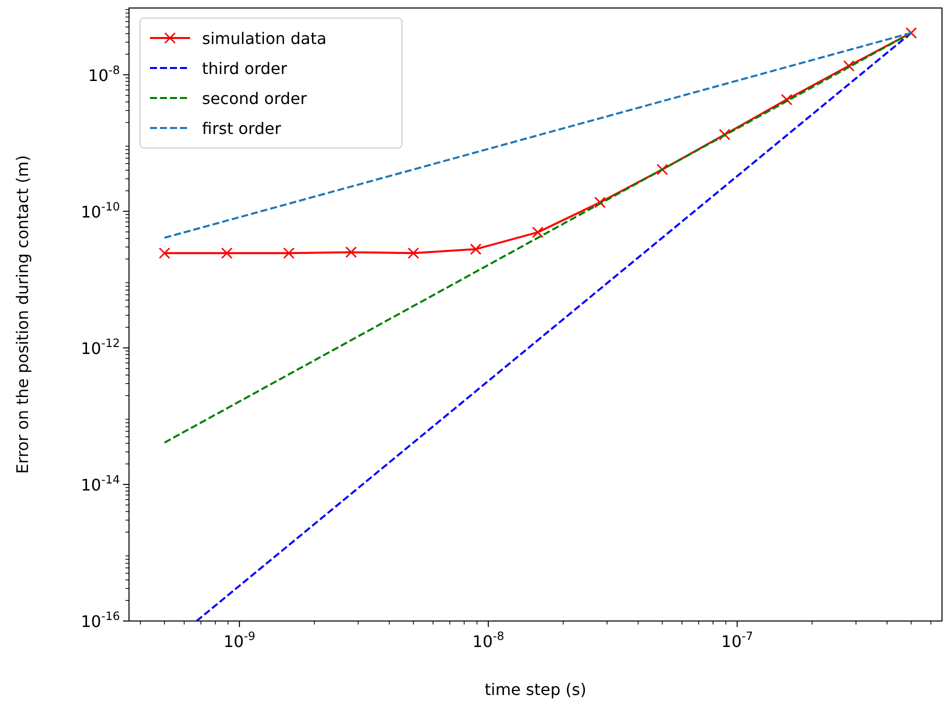 Image resolution: width=944 pixels, height=704 pixels. What do you see at coordinates (22, 314) in the screenshot?
I see `y-axis-title: Error on the position during contact (m)` at bounding box center [22, 314].